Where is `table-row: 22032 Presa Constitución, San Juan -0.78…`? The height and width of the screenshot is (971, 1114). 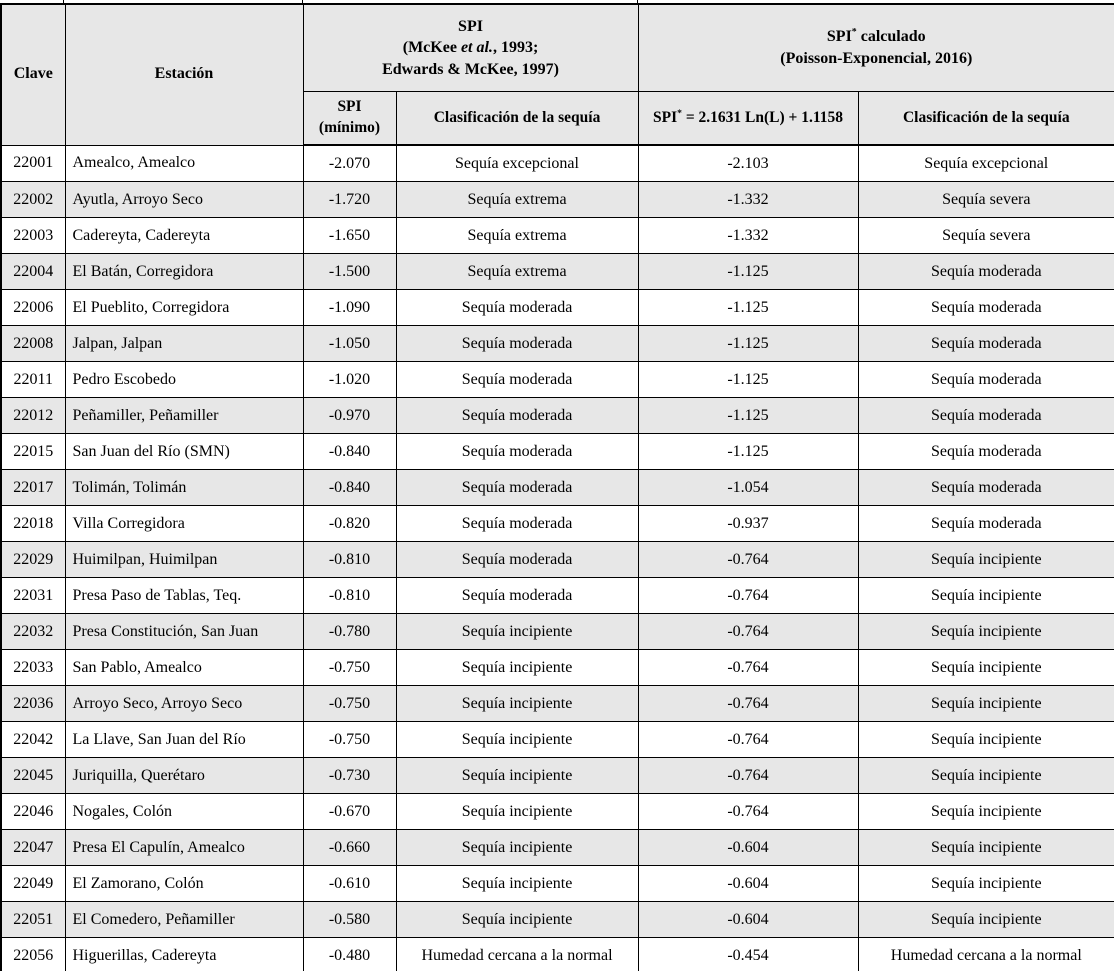 table-row: 22032 Presa Constitución, San Juan -0.78… is located at coordinates (557, 631).